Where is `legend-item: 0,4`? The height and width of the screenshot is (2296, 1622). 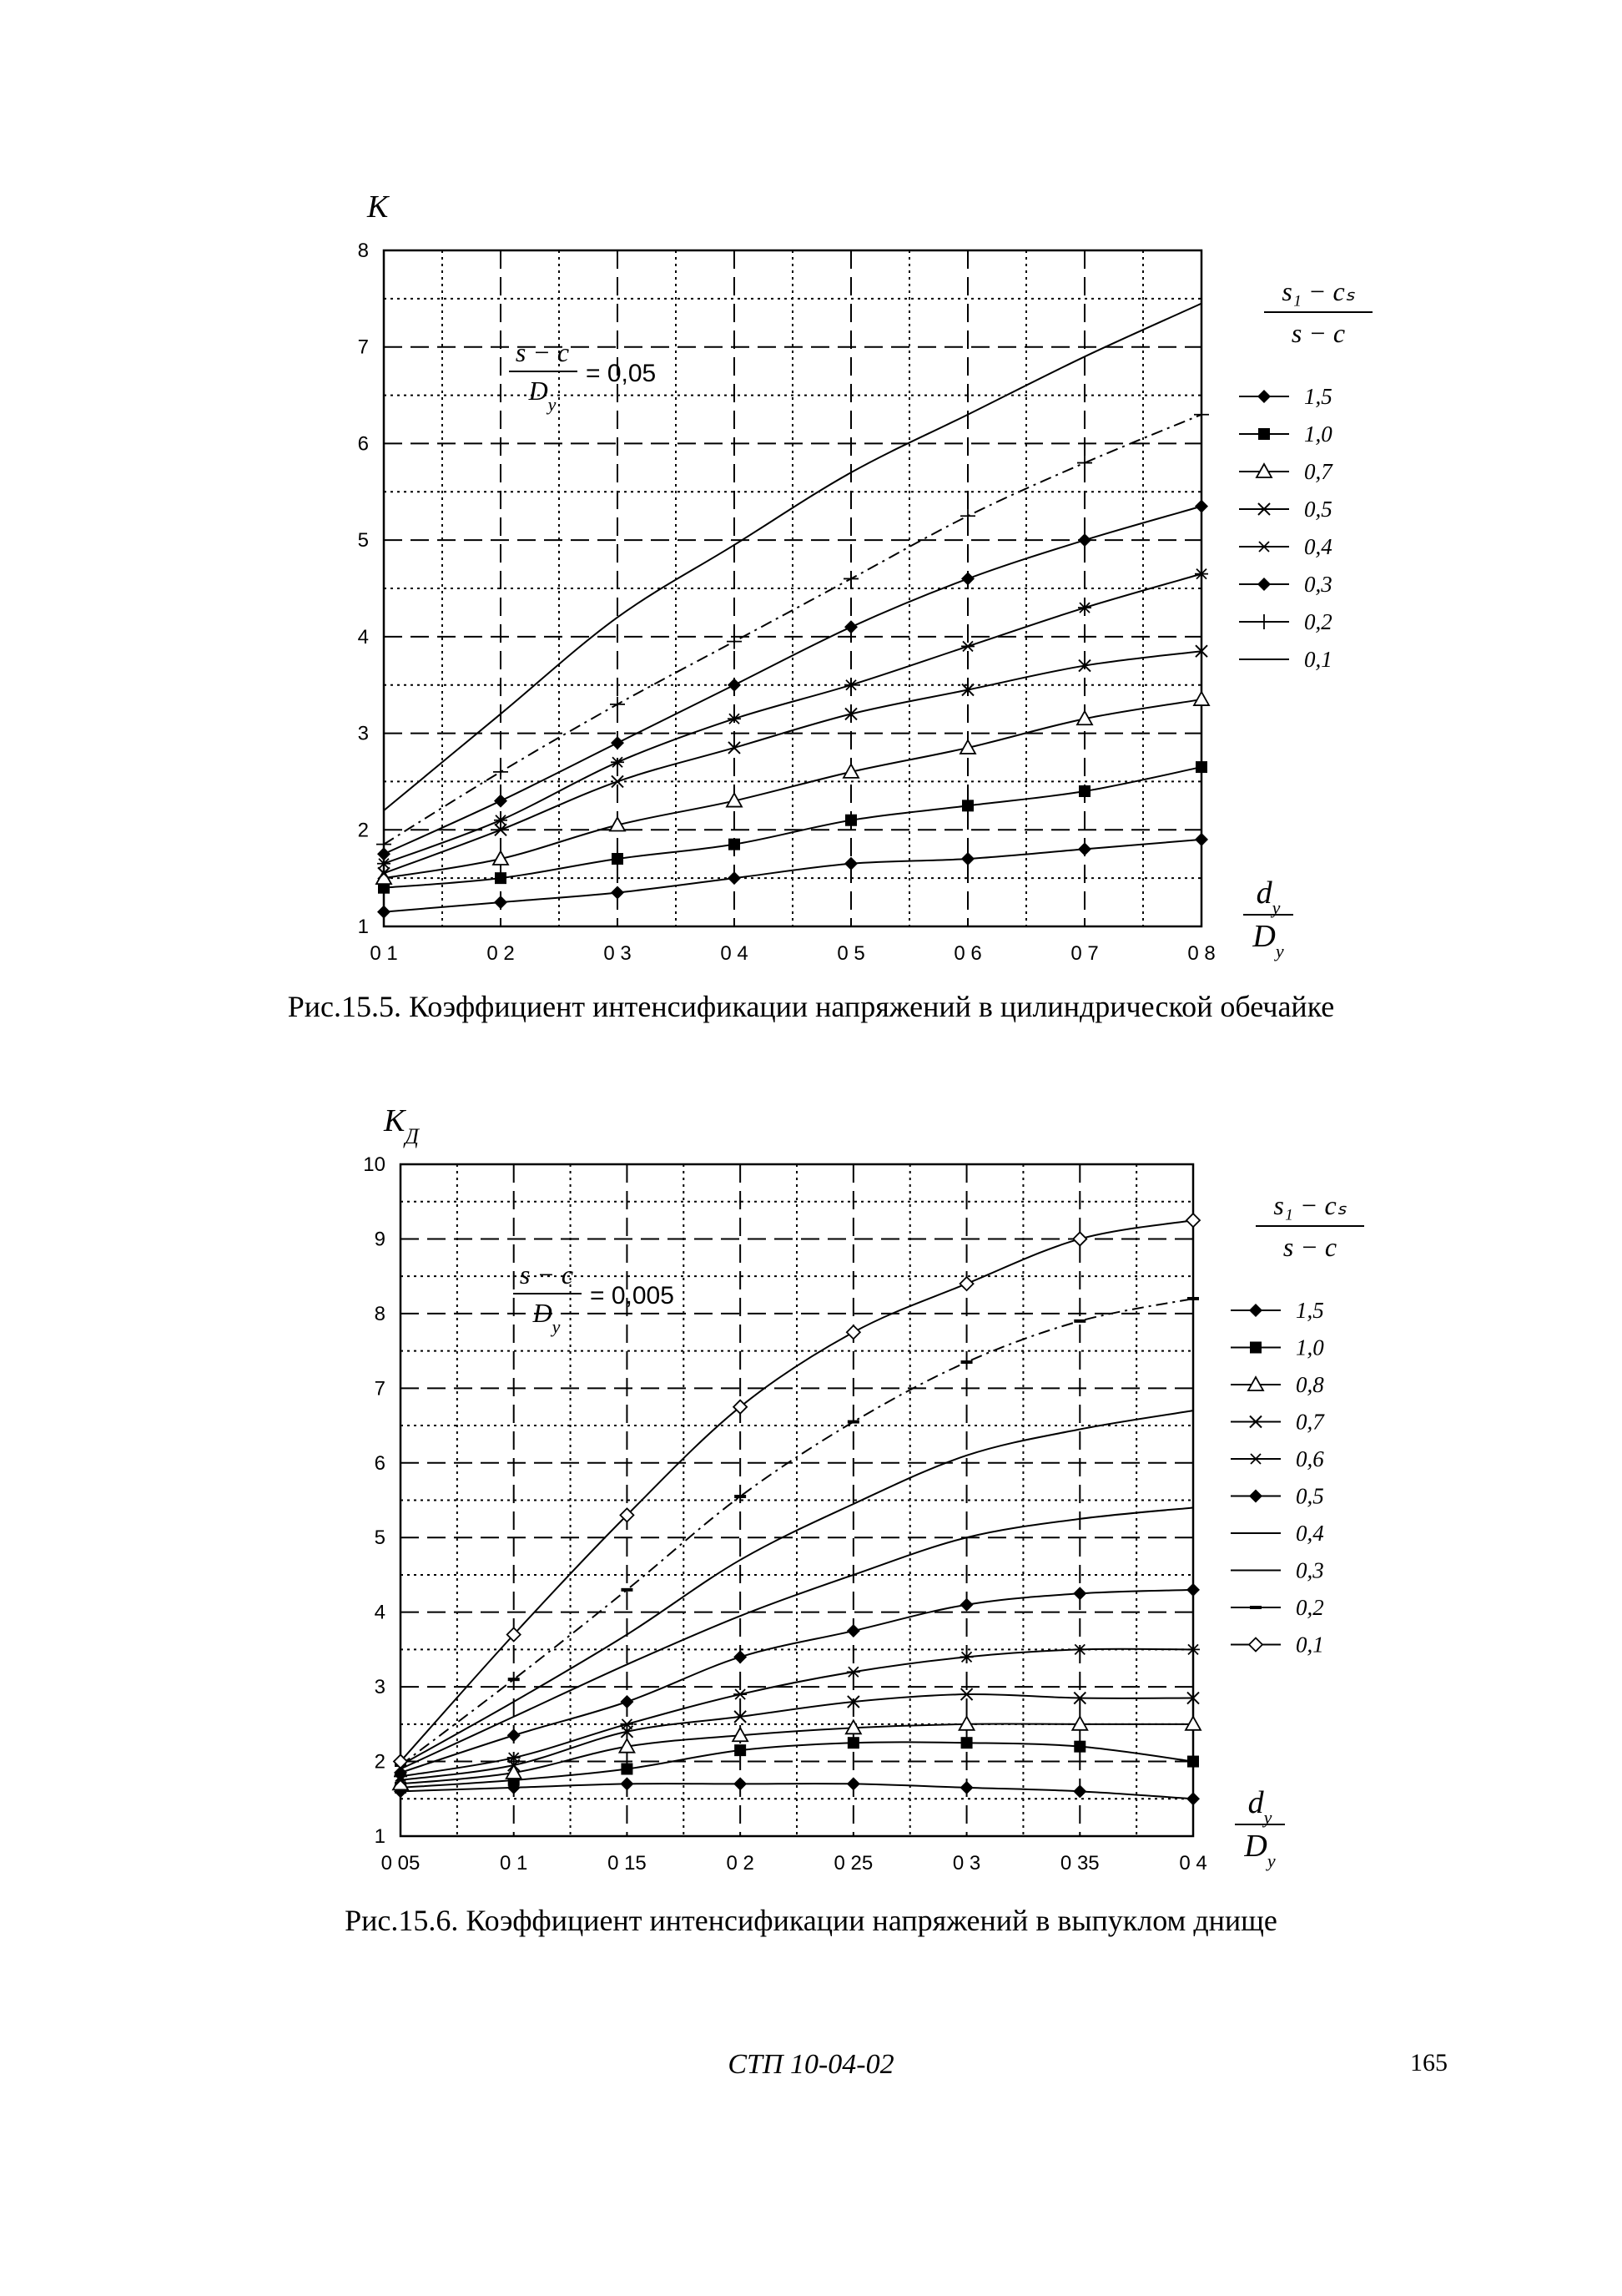 legend-item: 0,4 is located at coordinates (1285, 546).